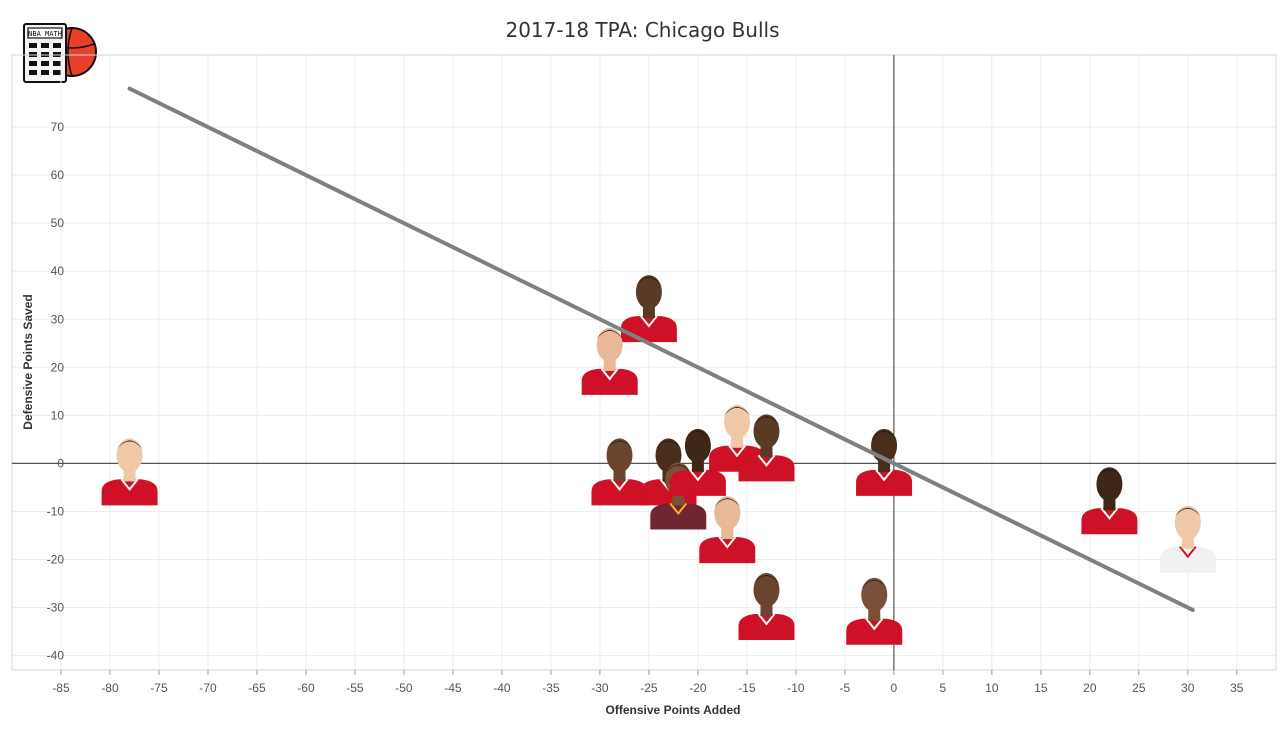  Describe the element at coordinates (453, 688) in the screenshot. I see `x-tick-label: -45` at that location.